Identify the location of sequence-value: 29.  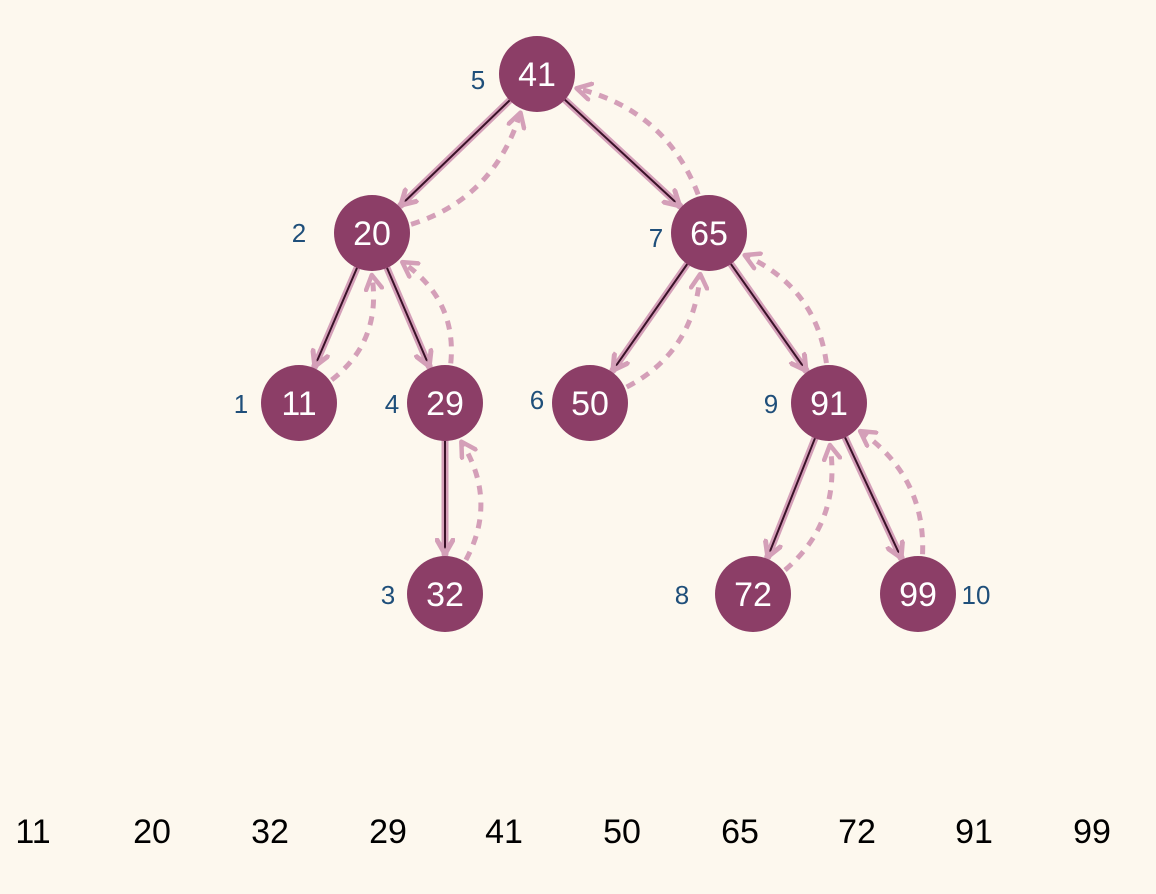
(388, 832).